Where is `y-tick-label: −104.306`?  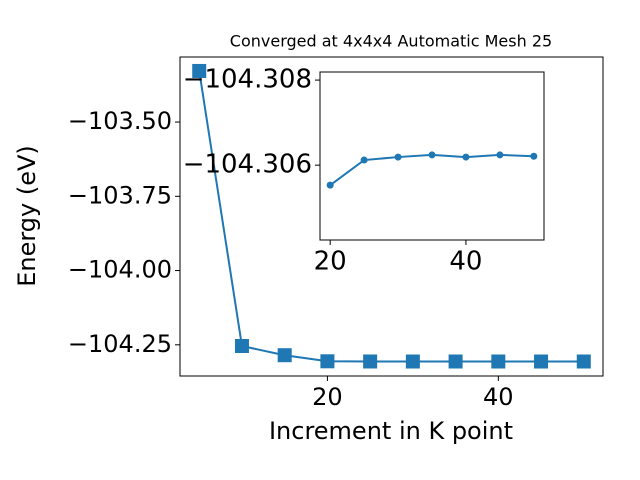 y-tick-label: −104.306 is located at coordinates (247, 165).